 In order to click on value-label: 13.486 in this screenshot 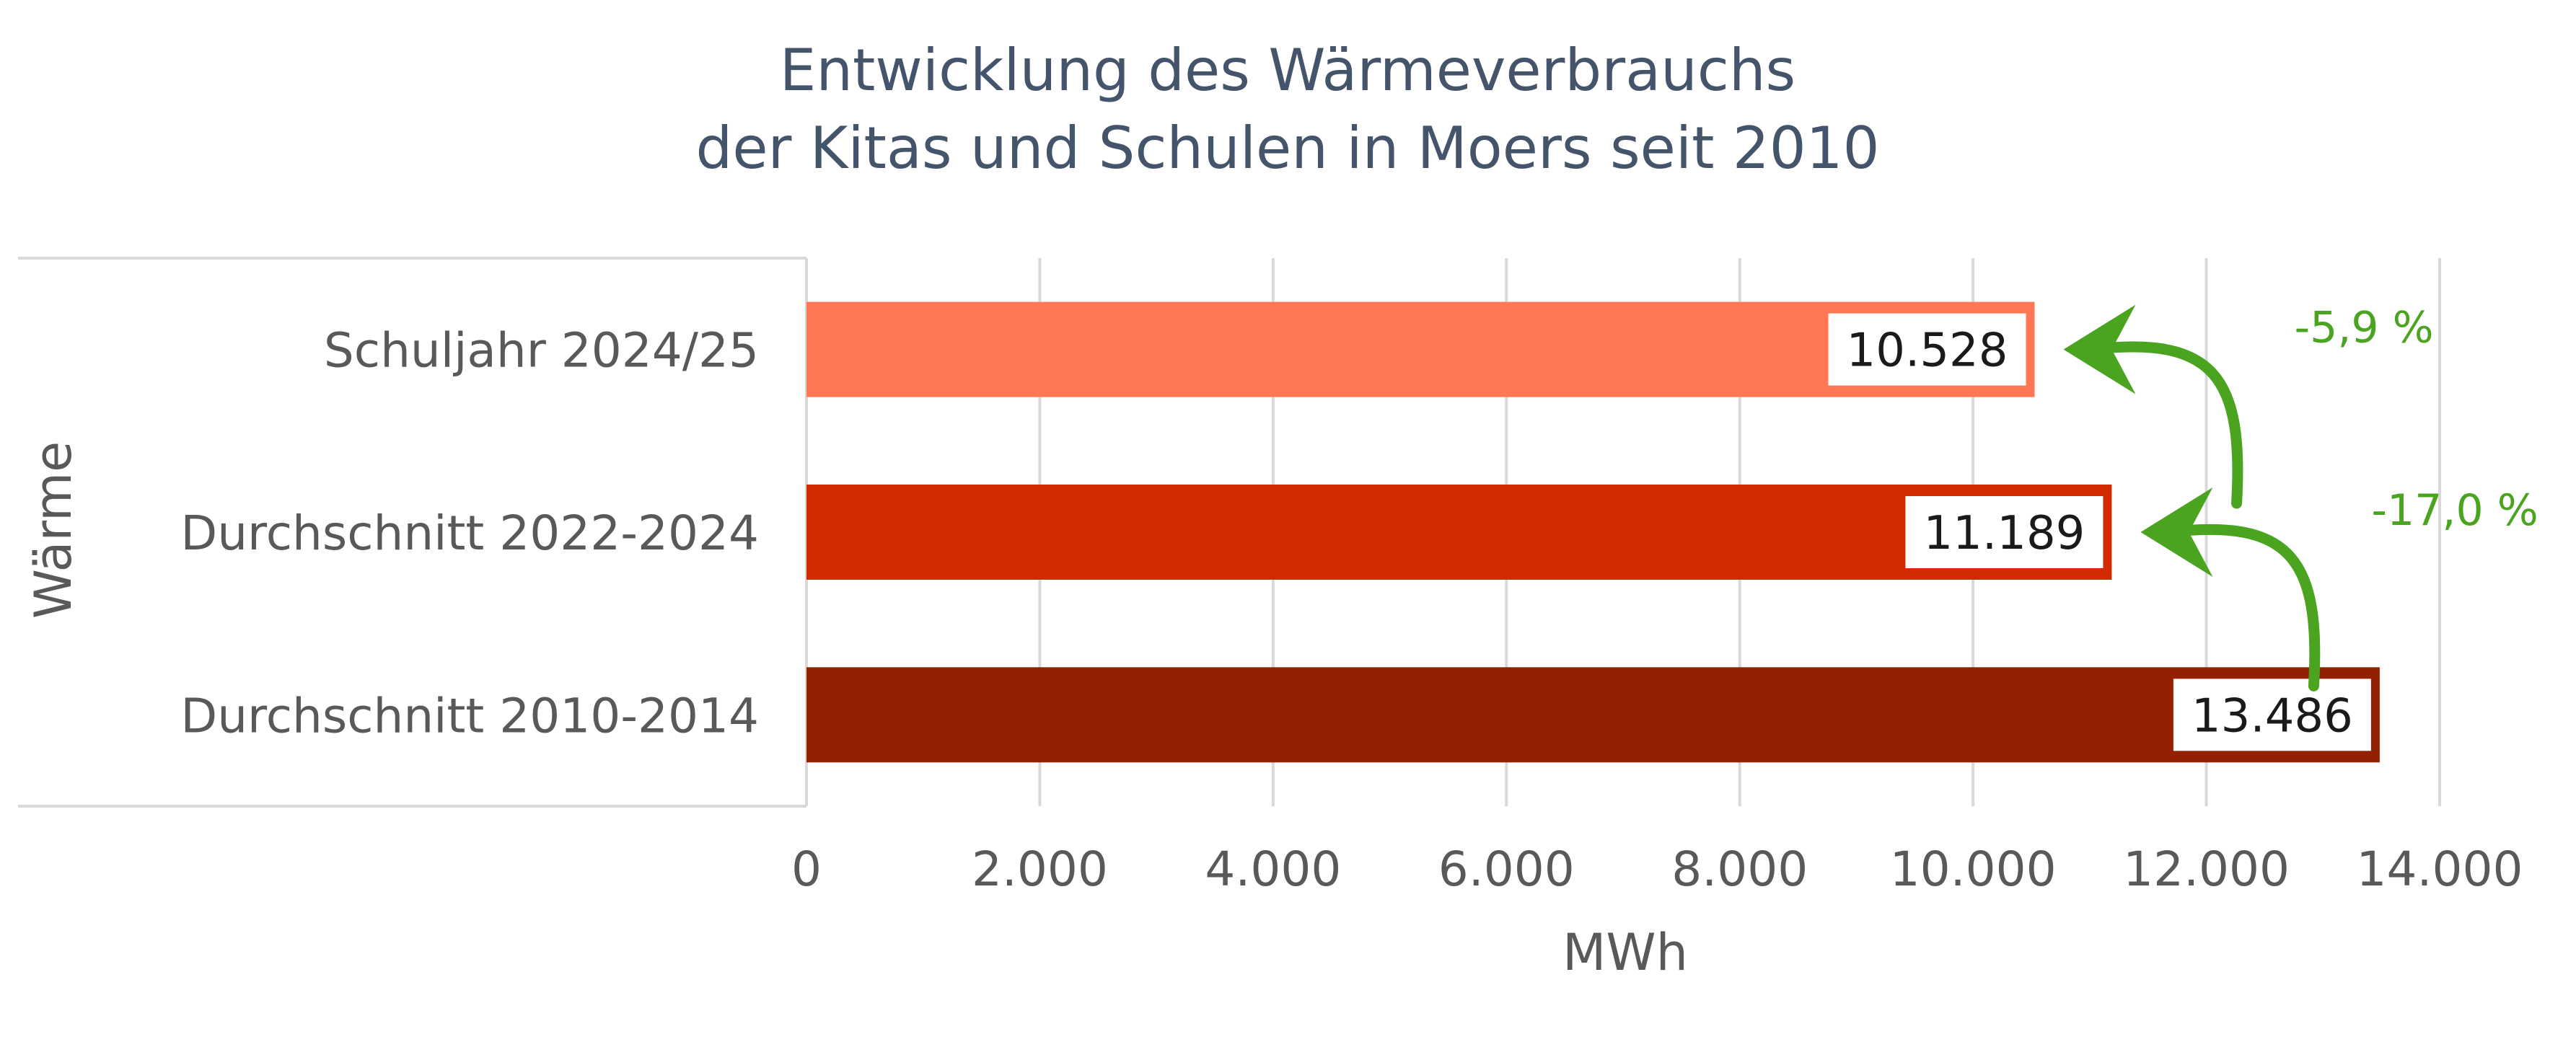, I will do `click(2272, 716)`.